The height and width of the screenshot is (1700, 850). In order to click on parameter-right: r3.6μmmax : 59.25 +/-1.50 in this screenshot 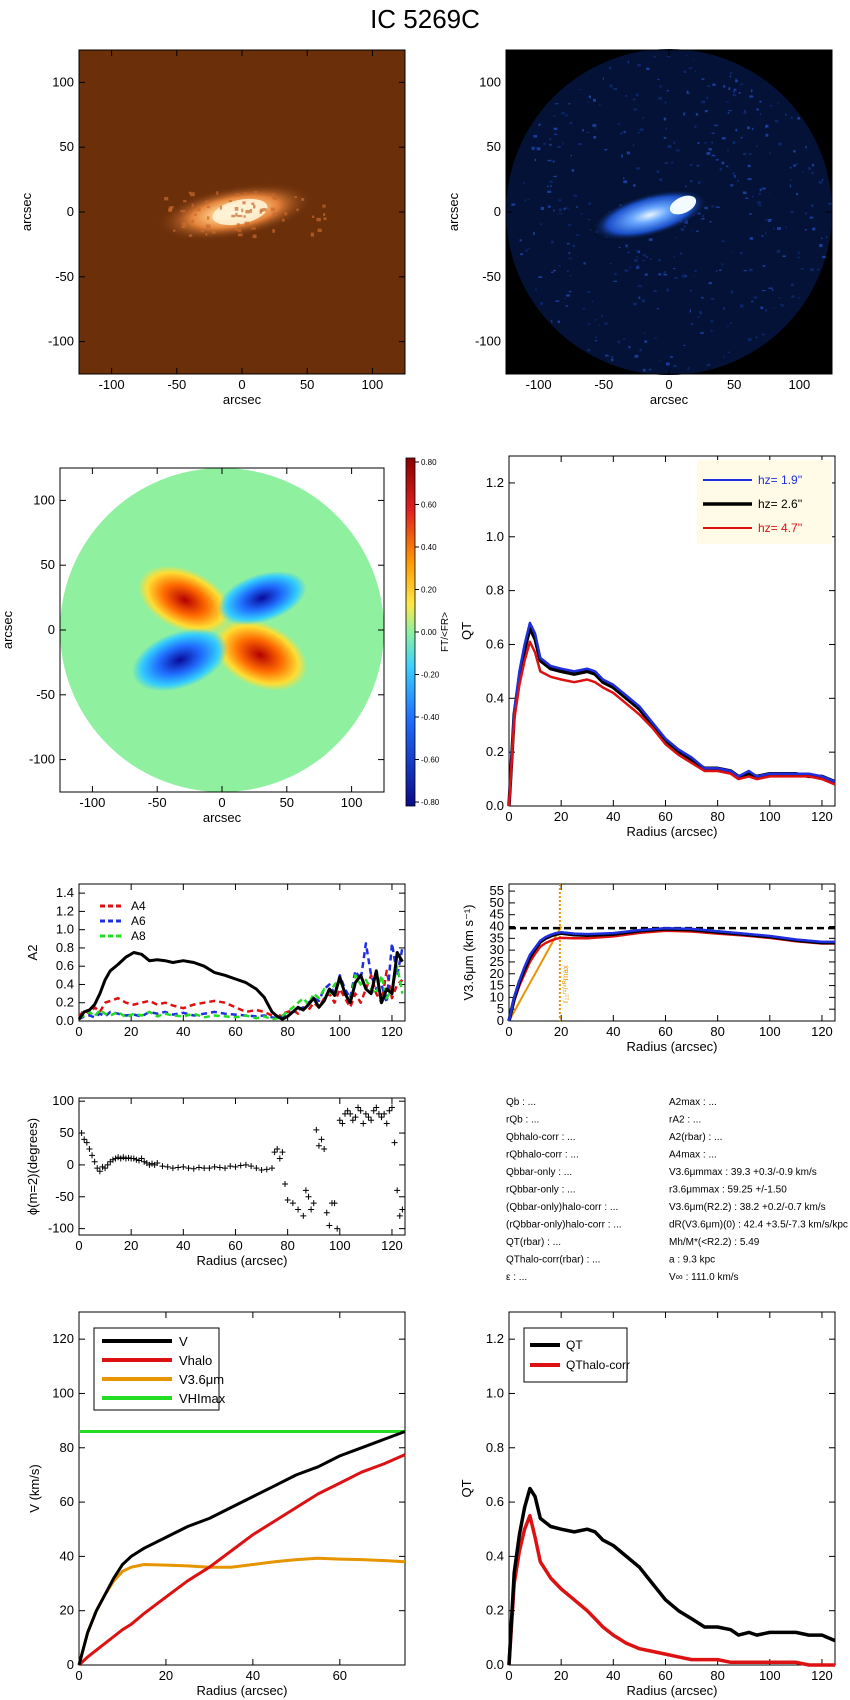, I will do `click(728, 1190)`.